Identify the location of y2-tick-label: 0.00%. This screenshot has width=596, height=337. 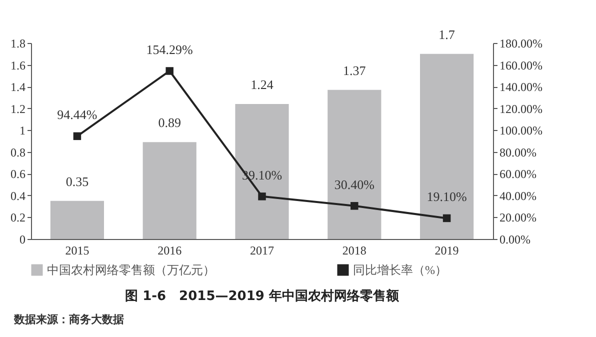
(515, 239).